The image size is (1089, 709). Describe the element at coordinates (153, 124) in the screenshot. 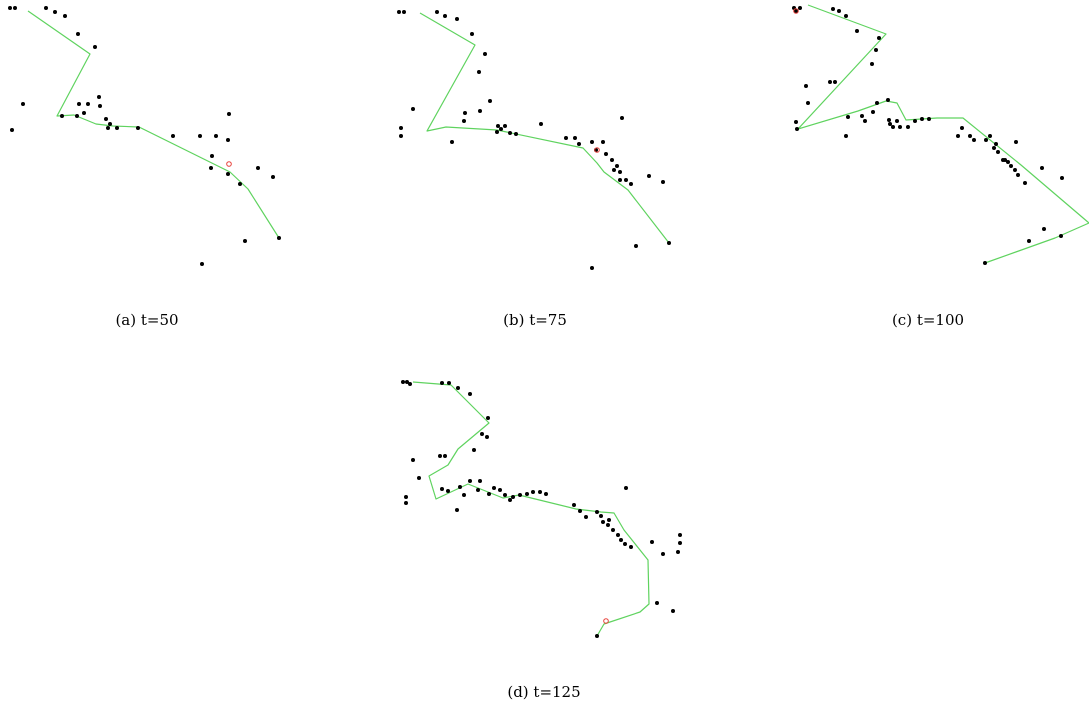

I see `trajectory-line-a` at that location.